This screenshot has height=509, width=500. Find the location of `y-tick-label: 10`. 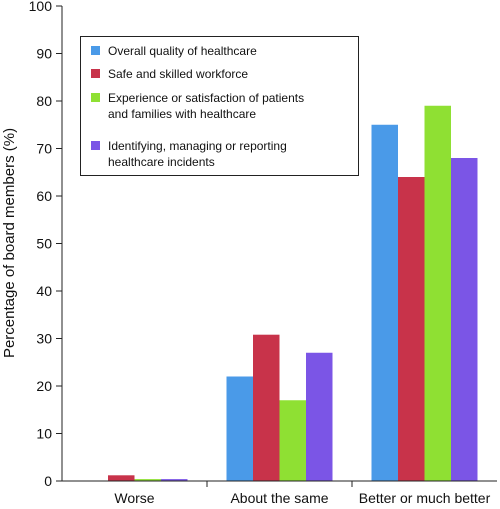

y-tick-label: 10 is located at coordinates (44, 434).